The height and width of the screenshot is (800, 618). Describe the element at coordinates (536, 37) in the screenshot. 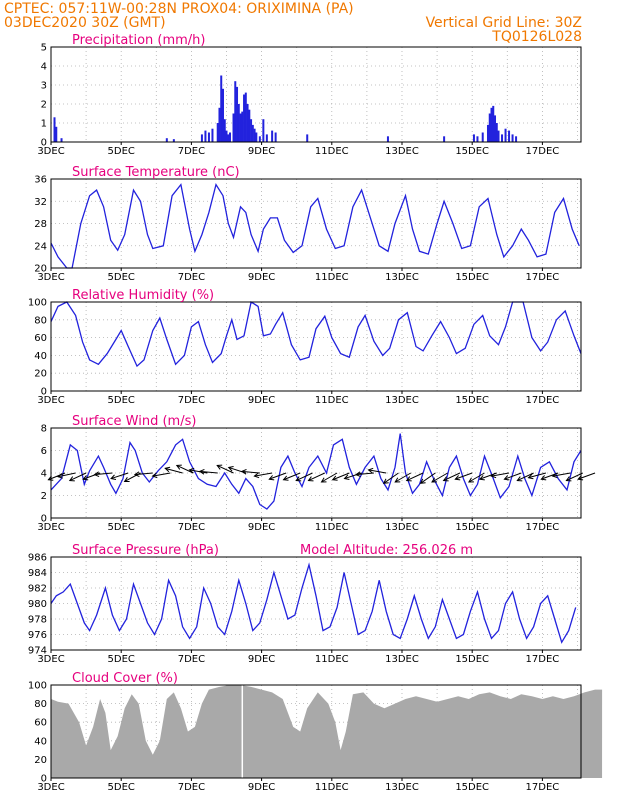

I see `header-model-code: TQ0126L028` at that location.